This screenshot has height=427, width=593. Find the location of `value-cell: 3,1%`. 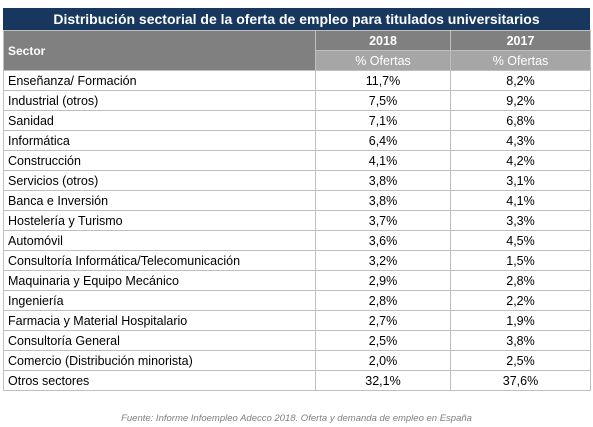

value-cell: 3,1% is located at coordinates (520, 180).